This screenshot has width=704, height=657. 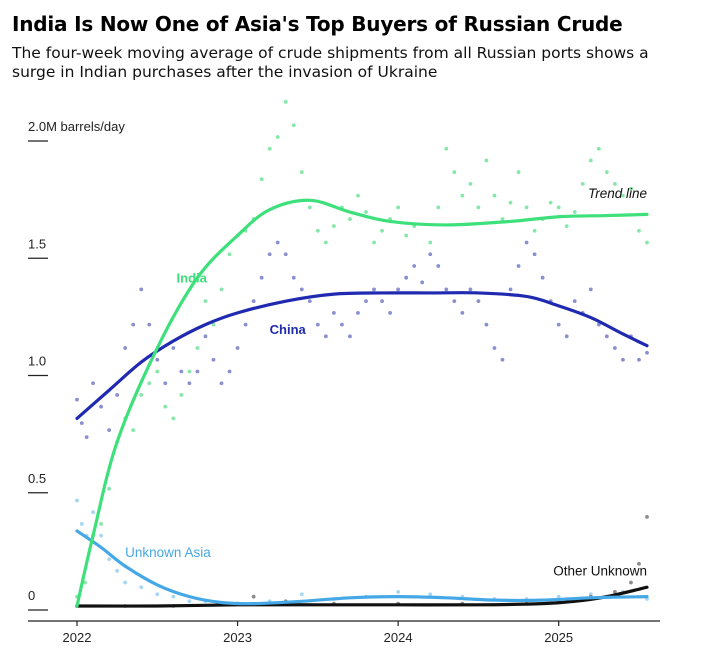 What do you see at coordinates (237, 637) in the screenshot?
I see `x-tick-label: 2023` at bounding box center [237, 637].